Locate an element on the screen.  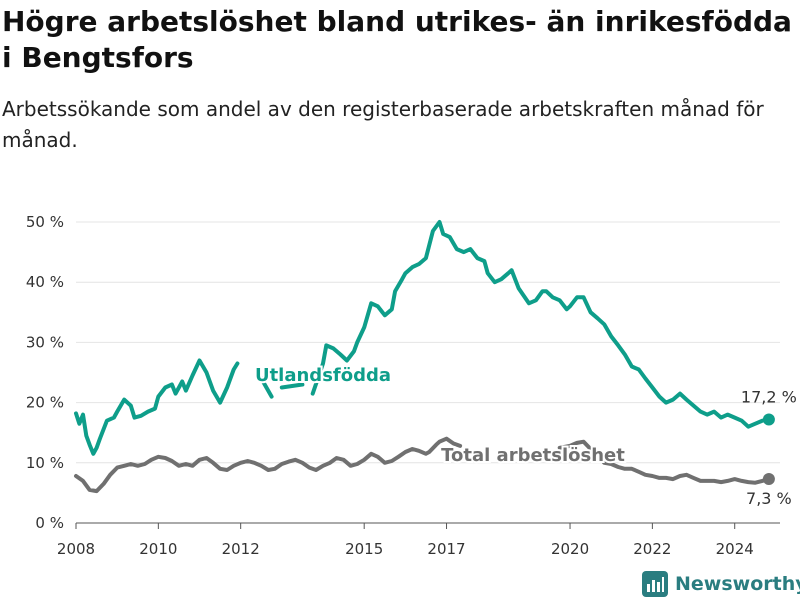
y-tick-label: 50 % is located at coordinates (45, 222).